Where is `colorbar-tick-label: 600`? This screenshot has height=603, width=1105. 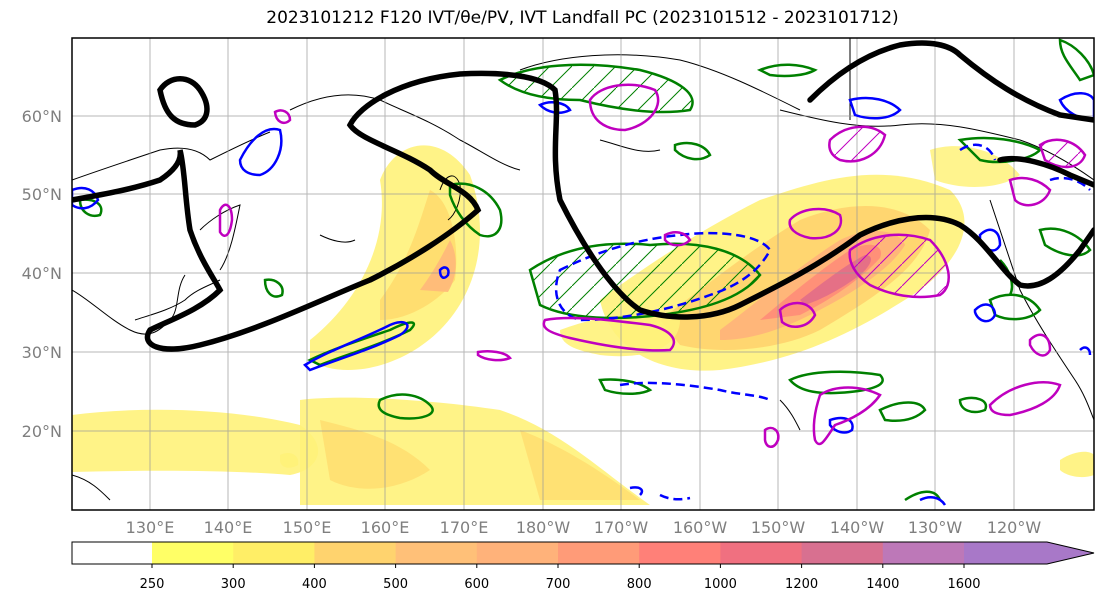
colorbar-tick-label: 600 is located at coordinates (476, 584).